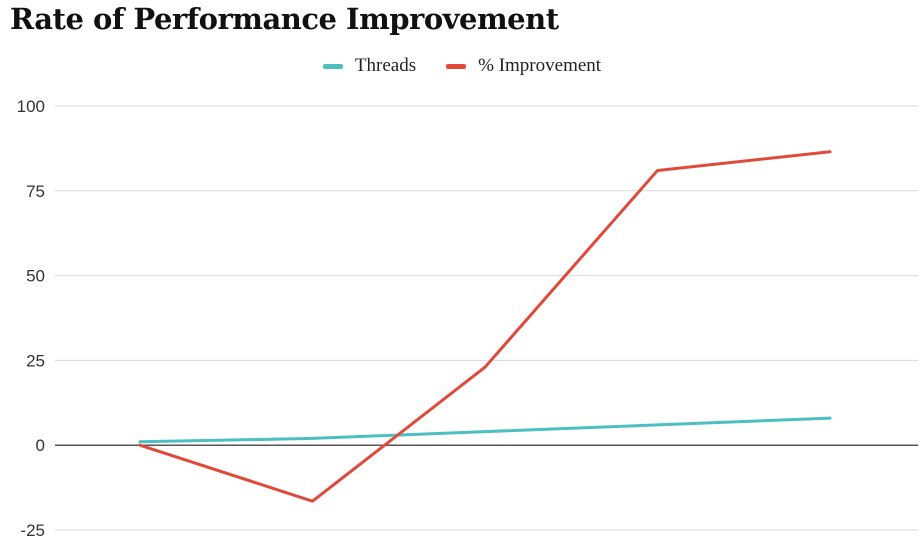 The width and height of the screenshot is (924, 544). Describe the element at coordinates (385, 65) in the screenshot. I see `legend-label-threads: Threads` at that location.